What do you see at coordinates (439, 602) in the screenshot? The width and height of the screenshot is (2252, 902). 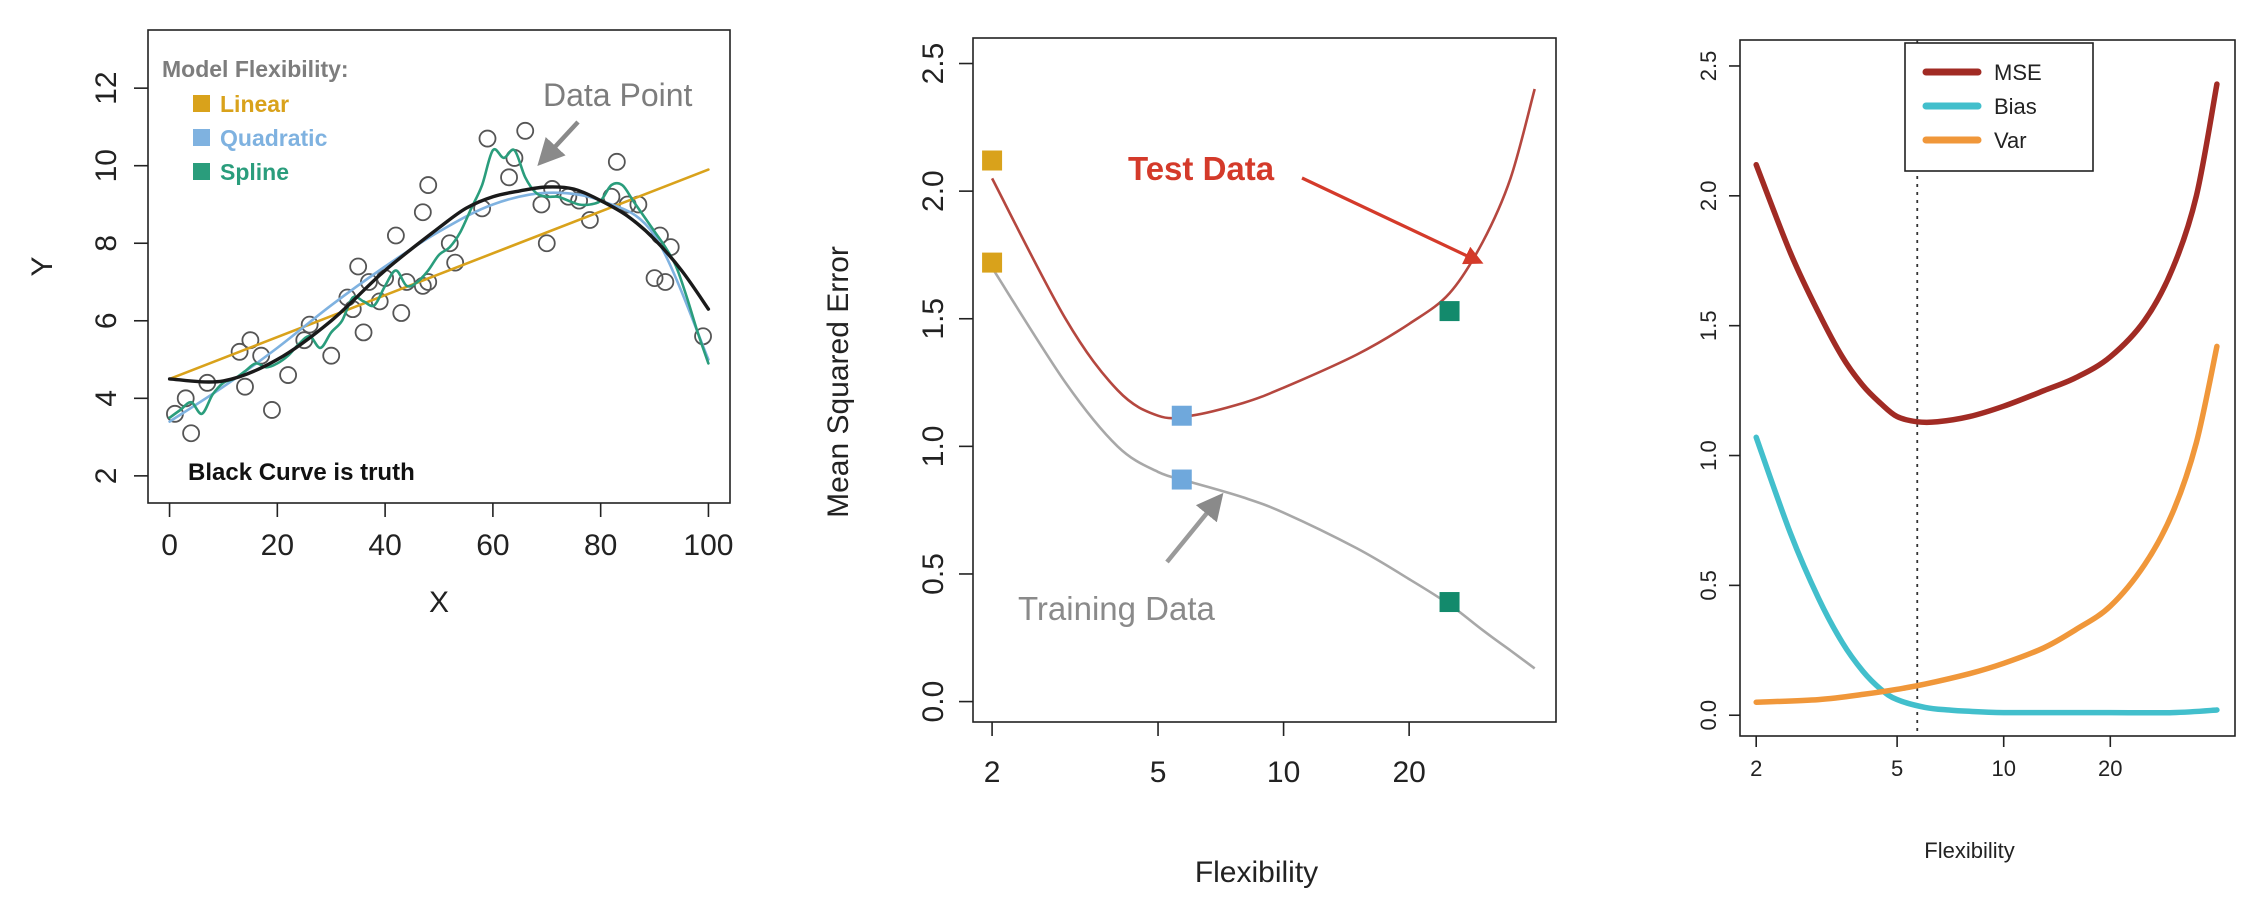 I see `panel-1-x-axis-title: X` at bounding box center [439, 602].